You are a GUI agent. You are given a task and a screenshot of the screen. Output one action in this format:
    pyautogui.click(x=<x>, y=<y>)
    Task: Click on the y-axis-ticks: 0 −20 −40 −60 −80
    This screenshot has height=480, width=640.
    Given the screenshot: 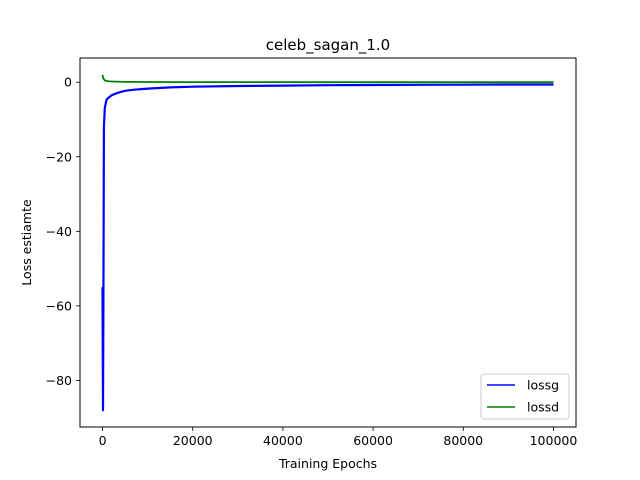 What is the action you would take?
    pyautogui.click(x=63, y=231)
    